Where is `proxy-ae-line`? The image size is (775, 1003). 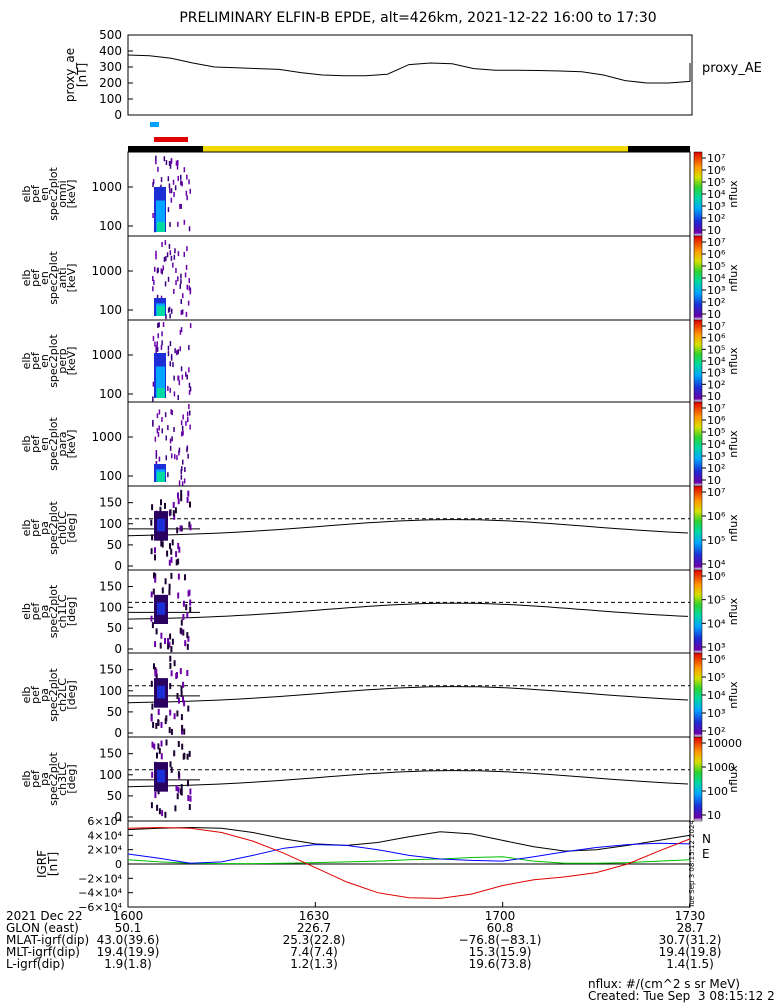
proxy-ae-line is located at coordinates (409, 69).